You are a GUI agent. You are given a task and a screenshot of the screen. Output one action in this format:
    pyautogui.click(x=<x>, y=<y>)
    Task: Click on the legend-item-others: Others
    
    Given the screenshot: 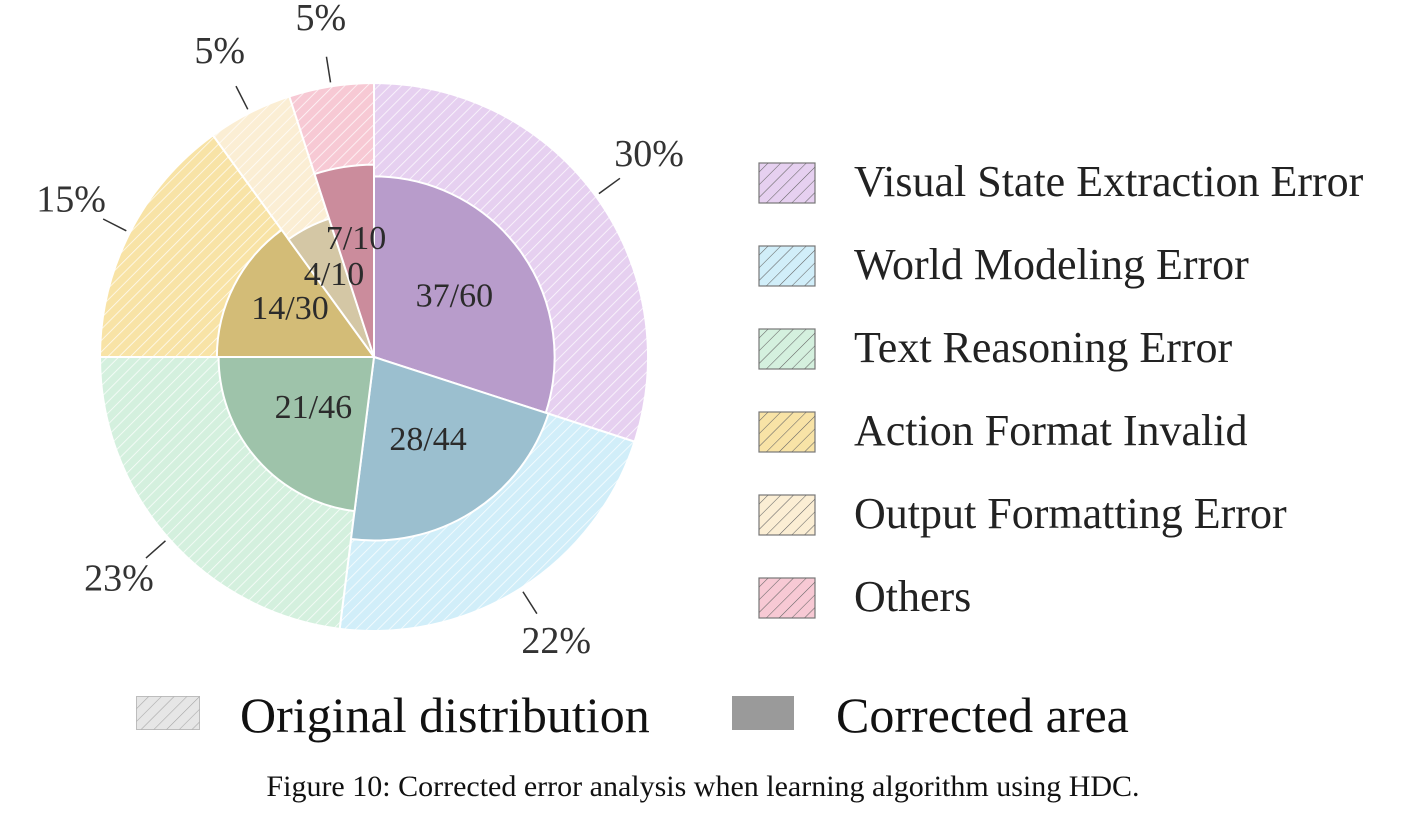 What is the action you would take?
    pyautogui.click(x=864, y=597)
    